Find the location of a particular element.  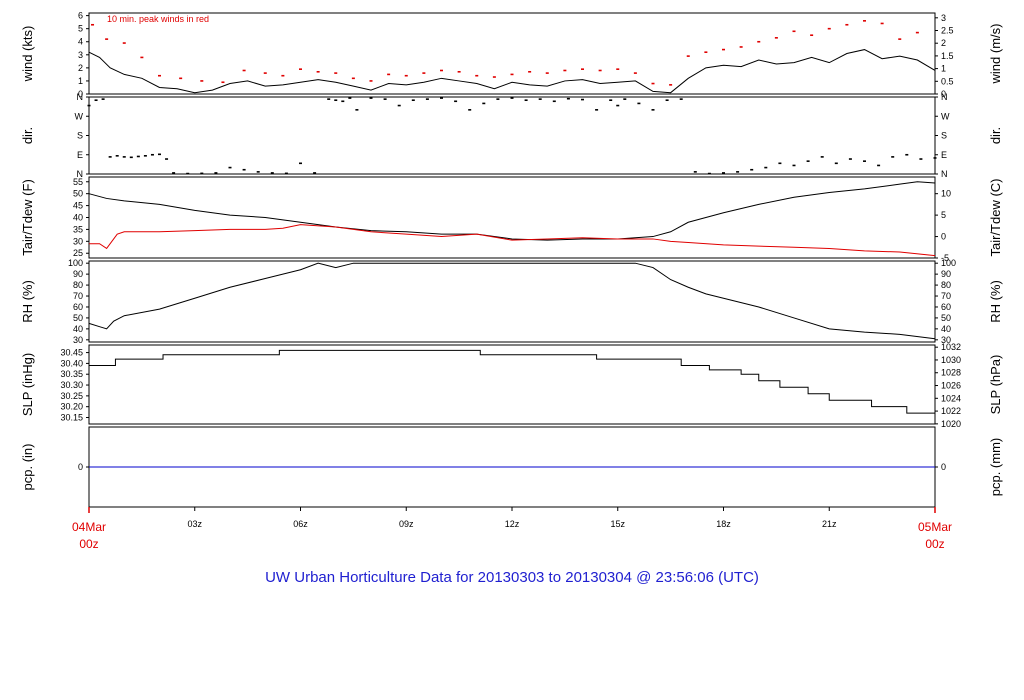

right-tick-label: N is located at coordinates (944, 174).